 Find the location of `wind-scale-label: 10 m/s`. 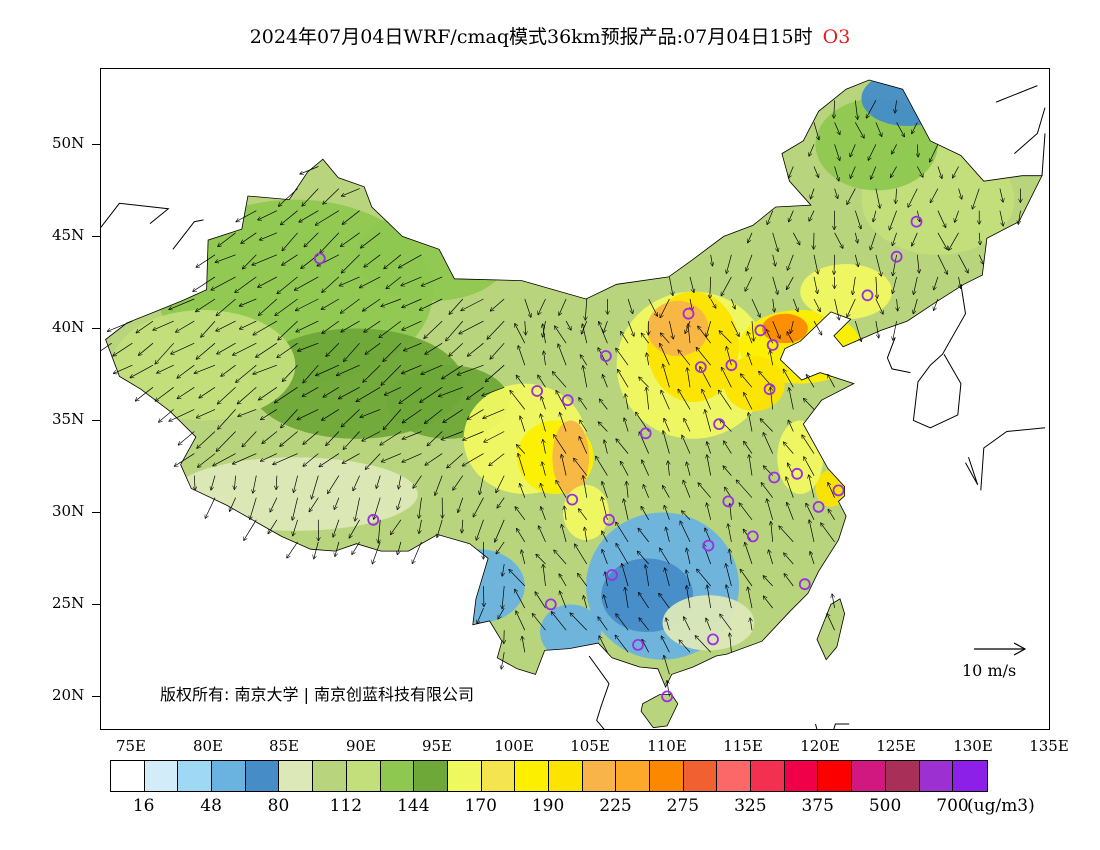

wind-scale-label: 10 m/s is located at coordinates (989, 670).